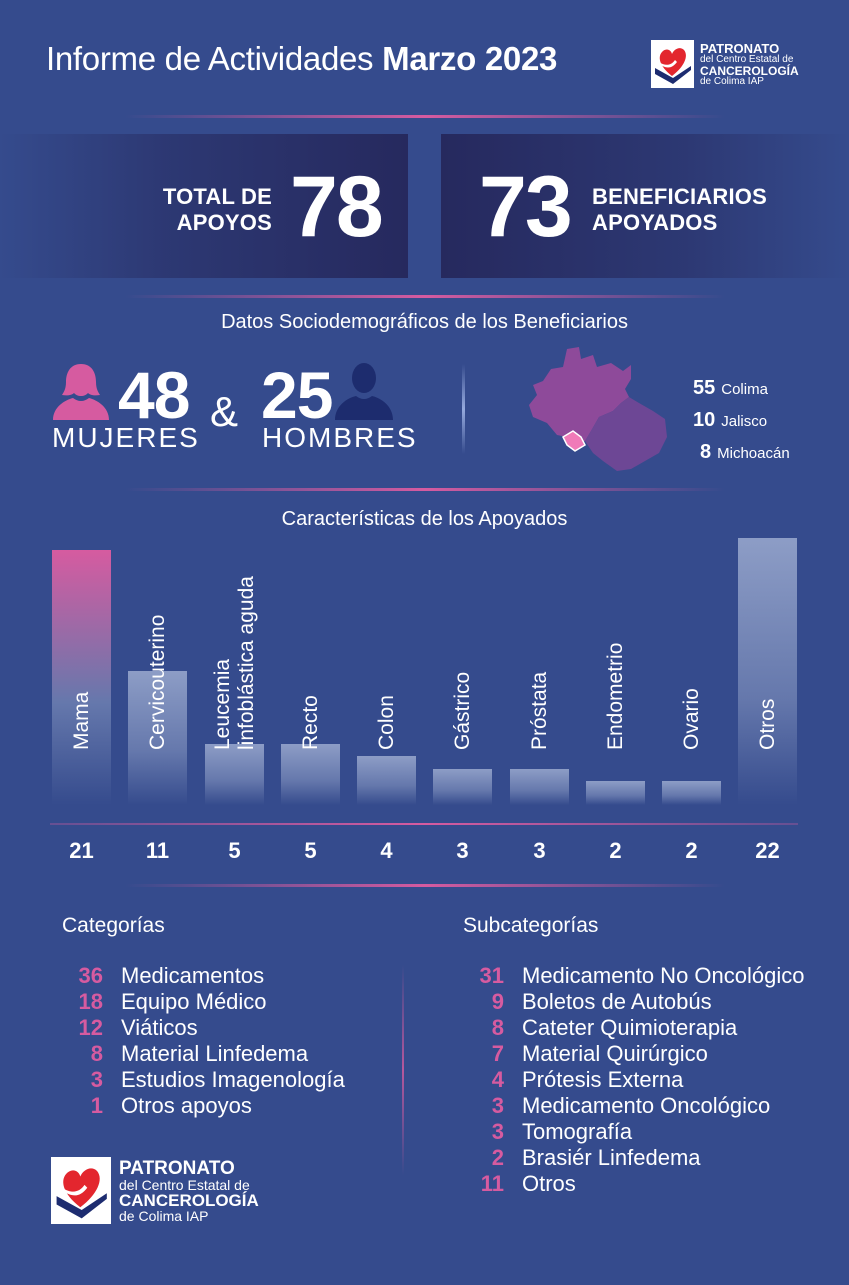 This screenshot has height=1285, width=849. What do you see at coordinates (470, 58) in the screenshot?
I see `title-period: Marzo 2023` at bounding box center [470, 58].